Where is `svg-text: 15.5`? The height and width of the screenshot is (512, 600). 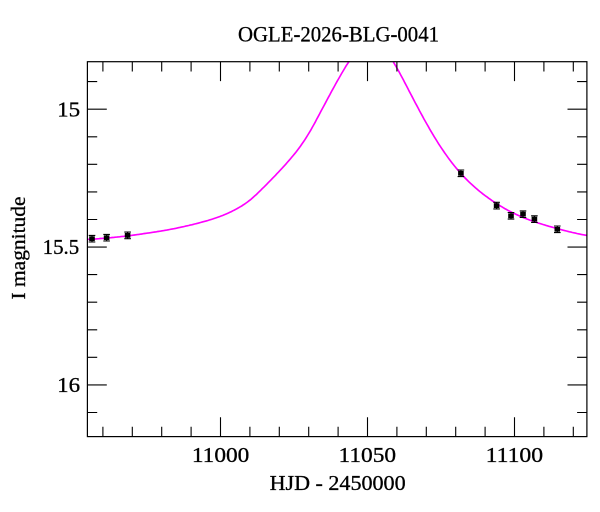 svg-text: 15.5 is located at coordinates (61, 247).